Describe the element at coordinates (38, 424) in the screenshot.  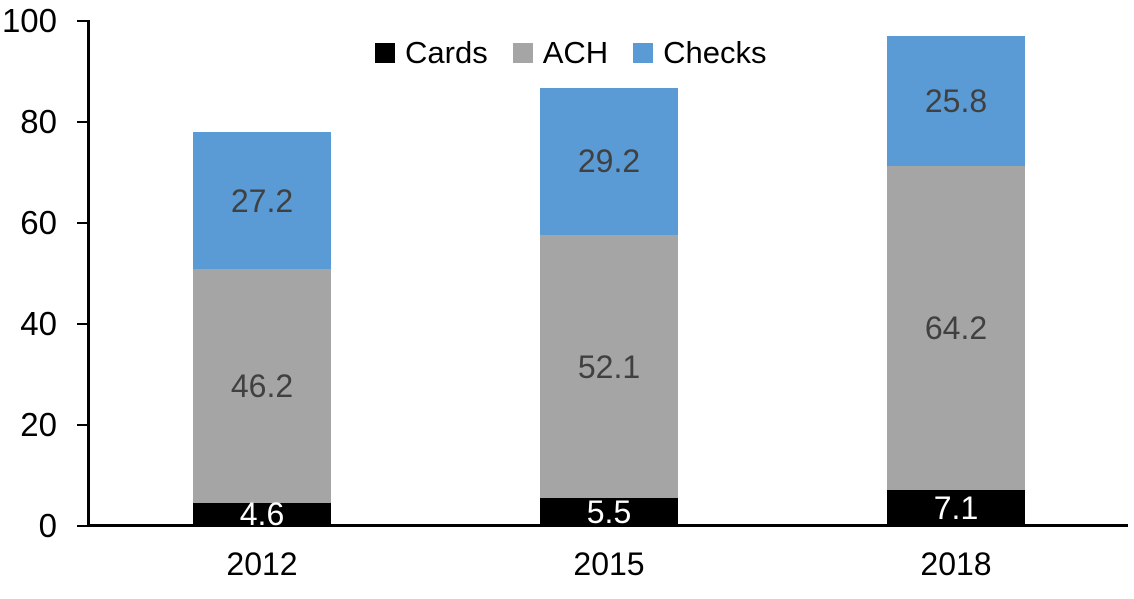
I see `y-tick-label: 20` at that location.